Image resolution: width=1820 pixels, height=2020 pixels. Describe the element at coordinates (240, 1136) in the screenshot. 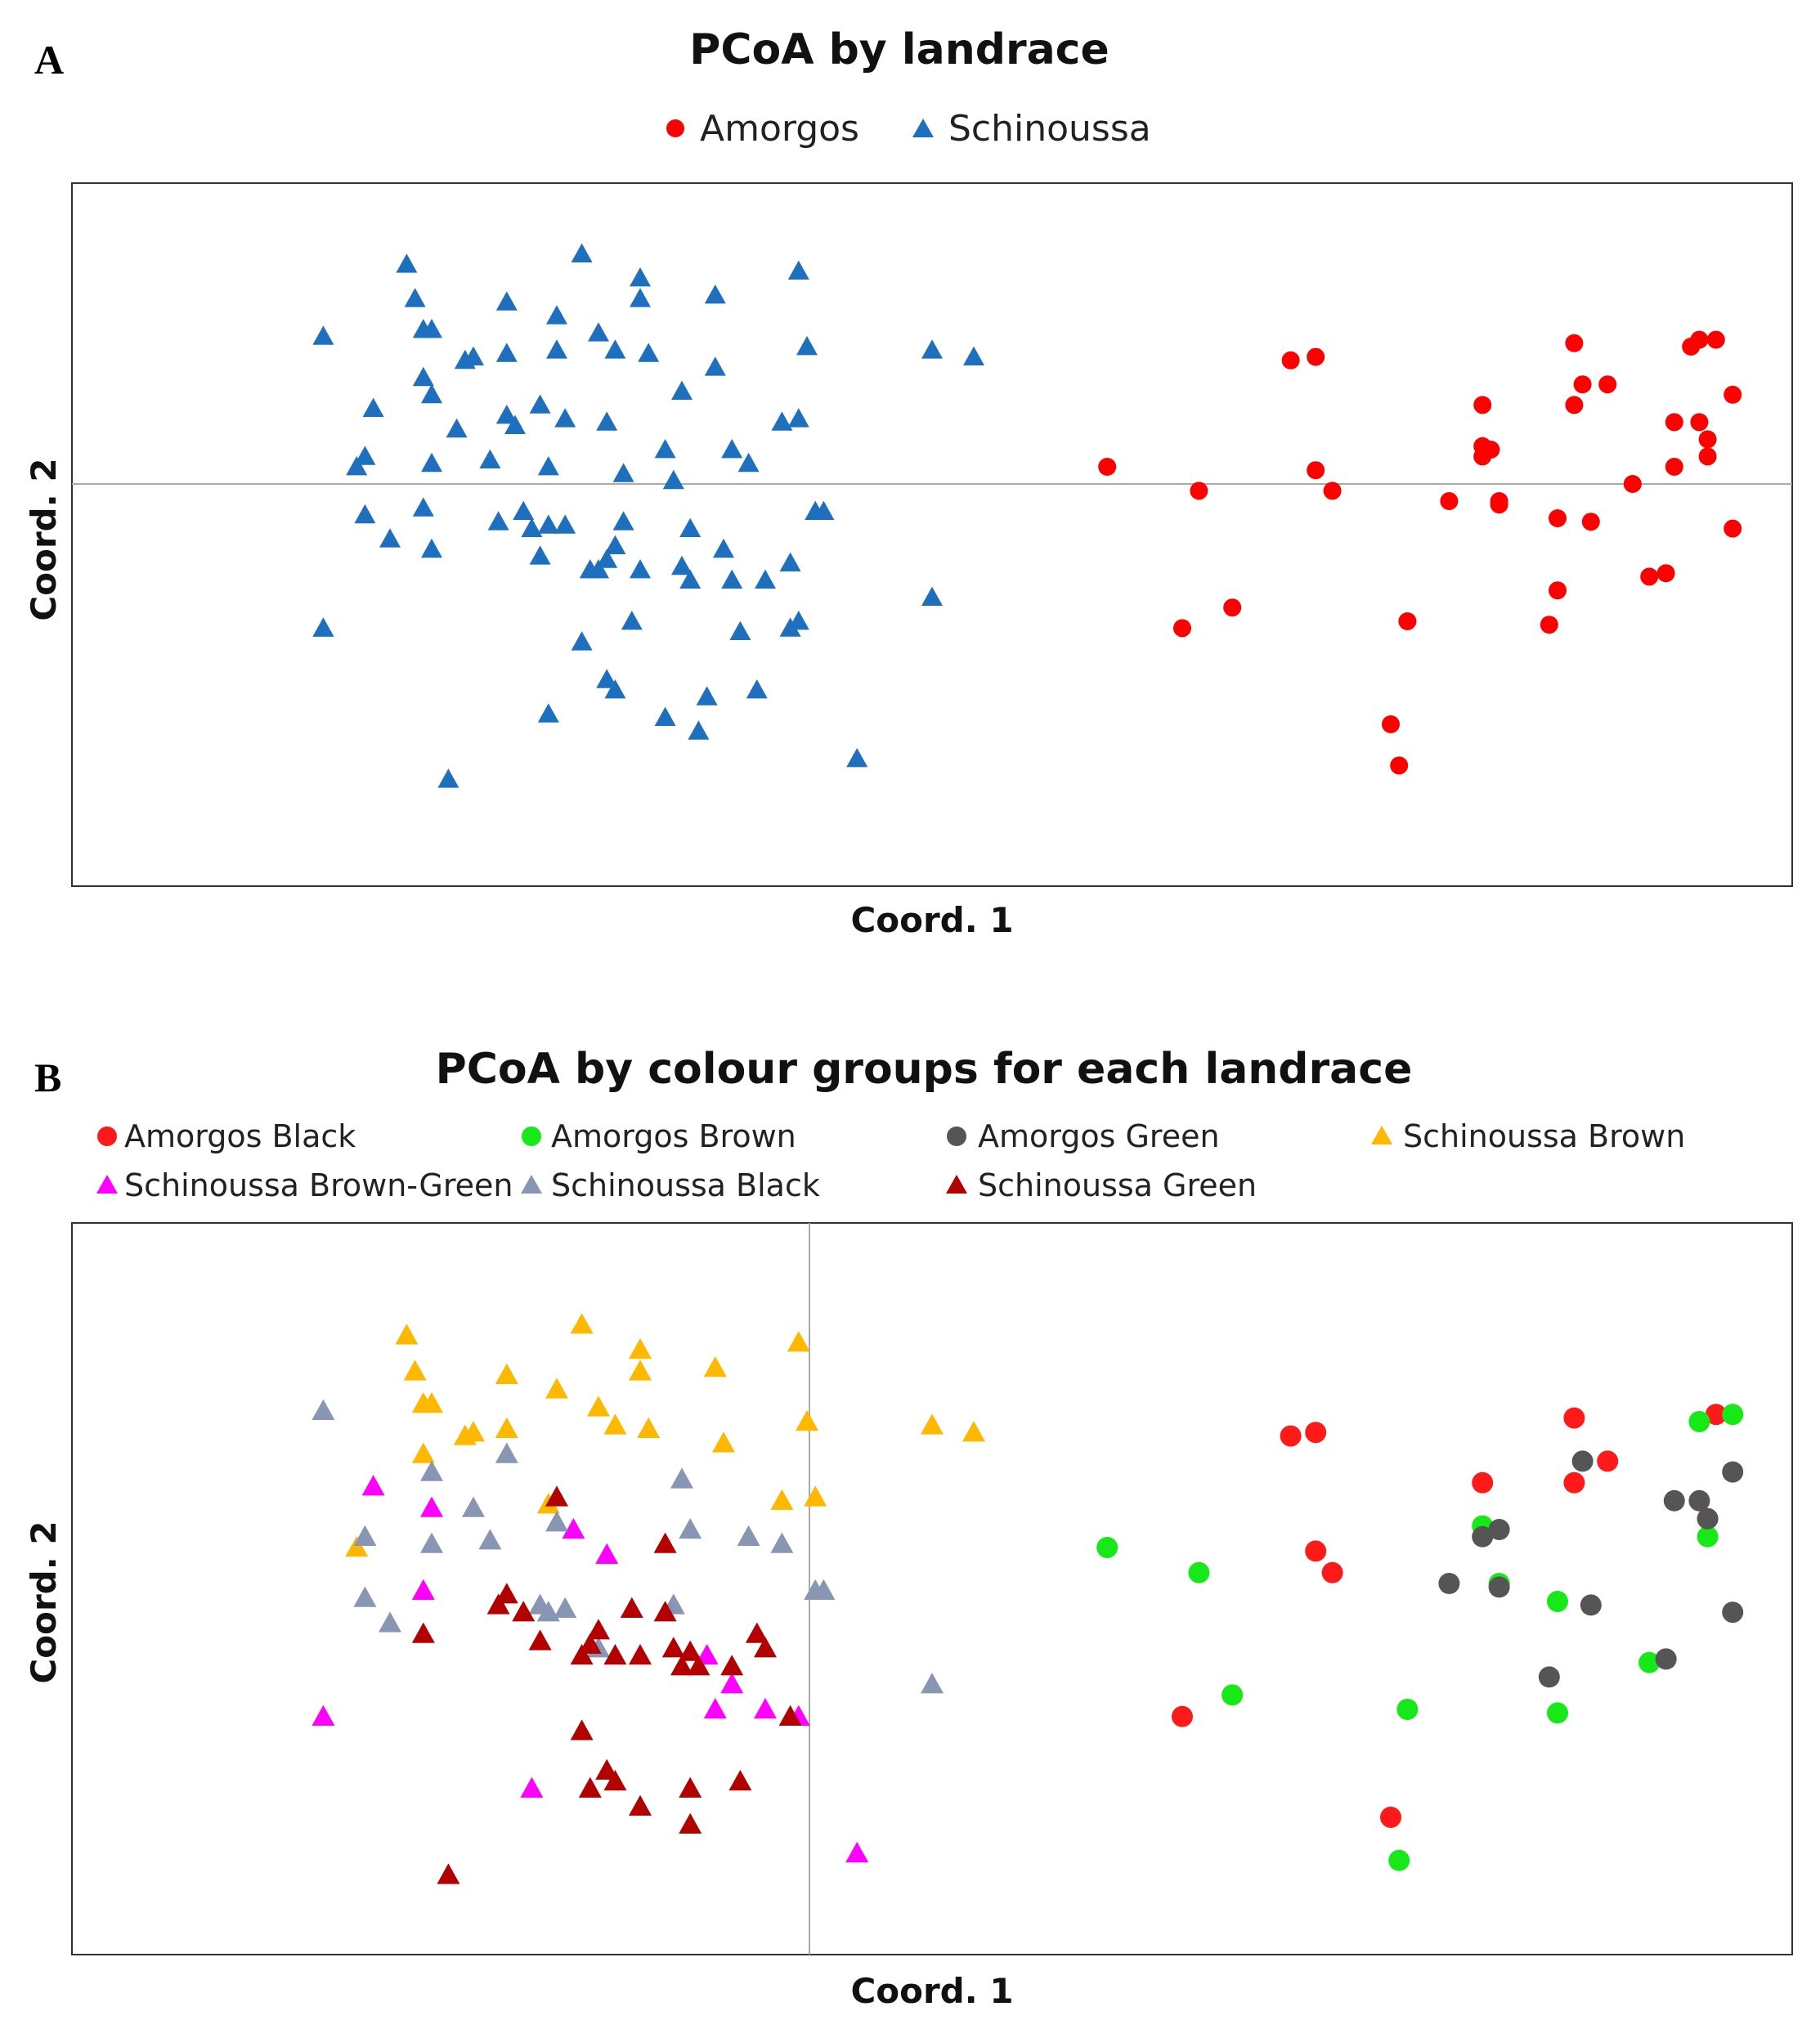

I see `legend-label-amorgos-black: Amorgos Black` at that location.